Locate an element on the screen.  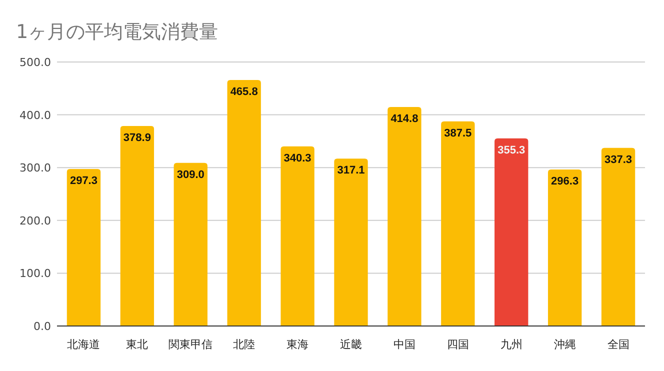
x-tick-label: 全国 is located at coordinates (618, 344).